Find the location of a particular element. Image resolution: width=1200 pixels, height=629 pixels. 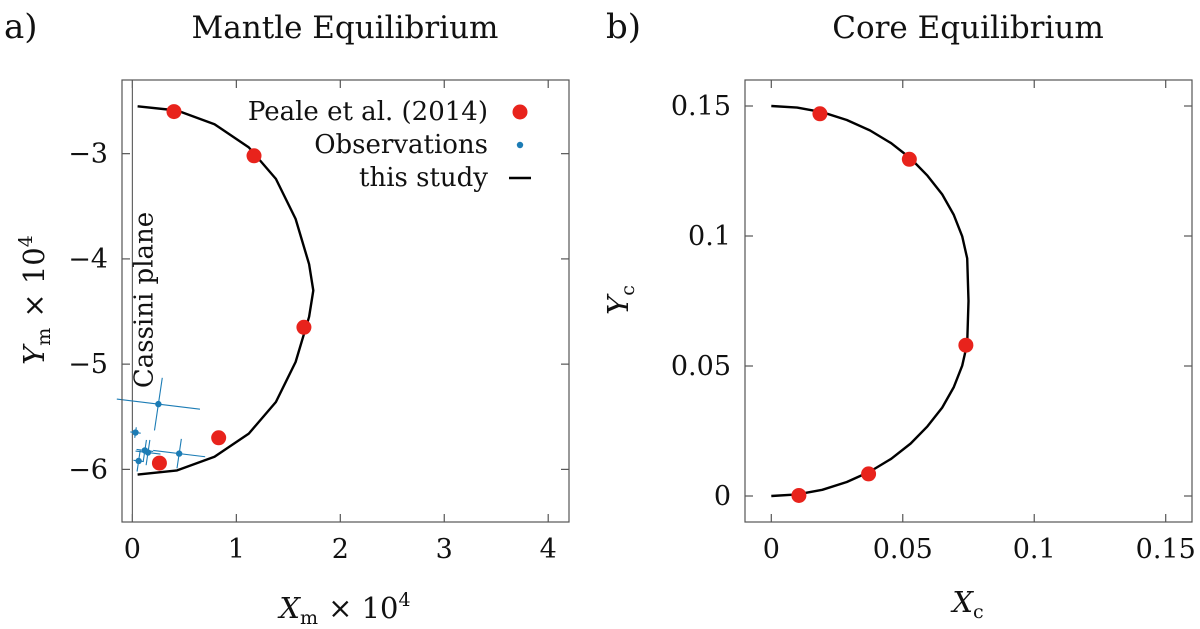

chart-title-mantle: Mantle Equilibrium is located at coordinates (345, 28).